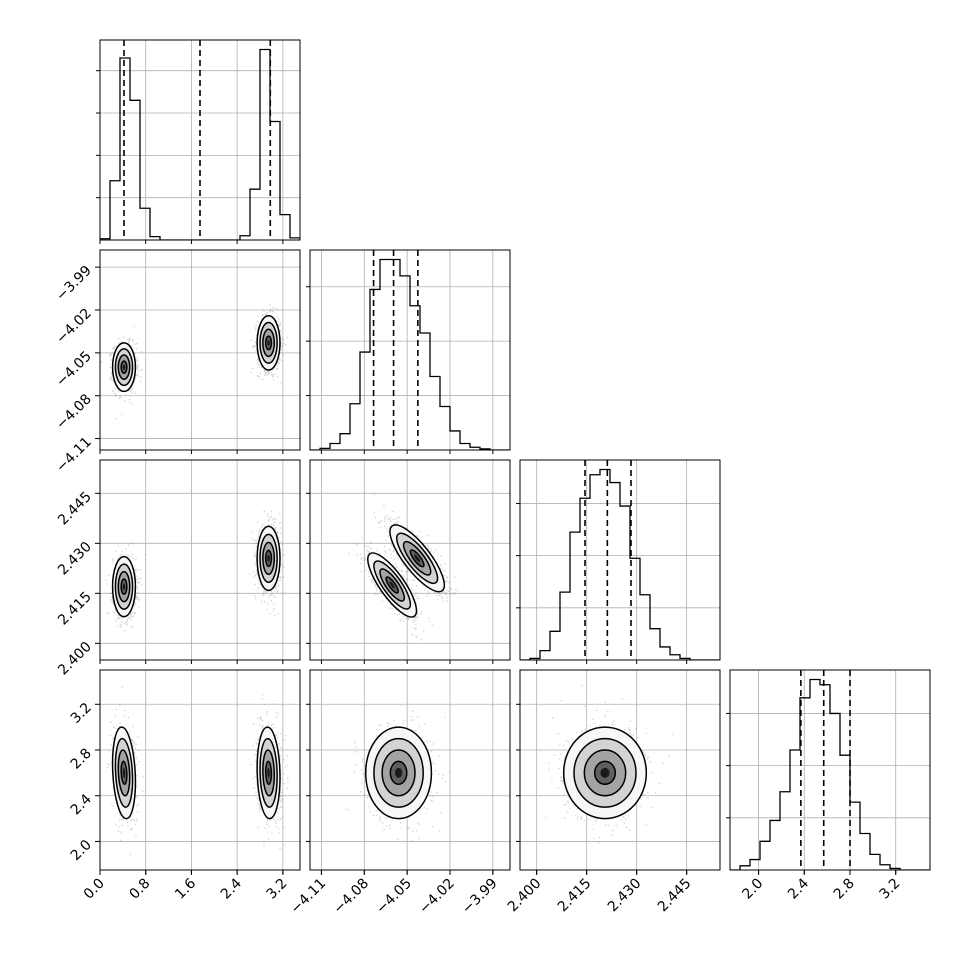 This screenshot has height=970, width=970. I want to click on x-tick-label-2-2p445: 2.445, so click(675, 896).